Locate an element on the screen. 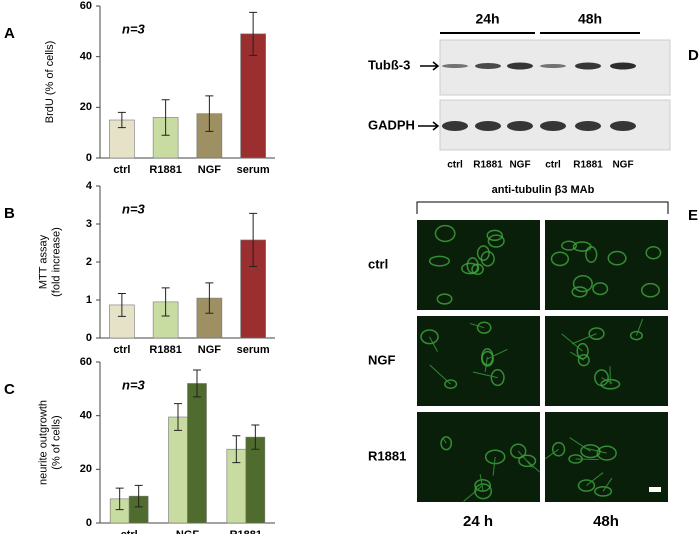 The width and height of the screenshot is (700, 539). neurite is located at coordinates (587, 459).